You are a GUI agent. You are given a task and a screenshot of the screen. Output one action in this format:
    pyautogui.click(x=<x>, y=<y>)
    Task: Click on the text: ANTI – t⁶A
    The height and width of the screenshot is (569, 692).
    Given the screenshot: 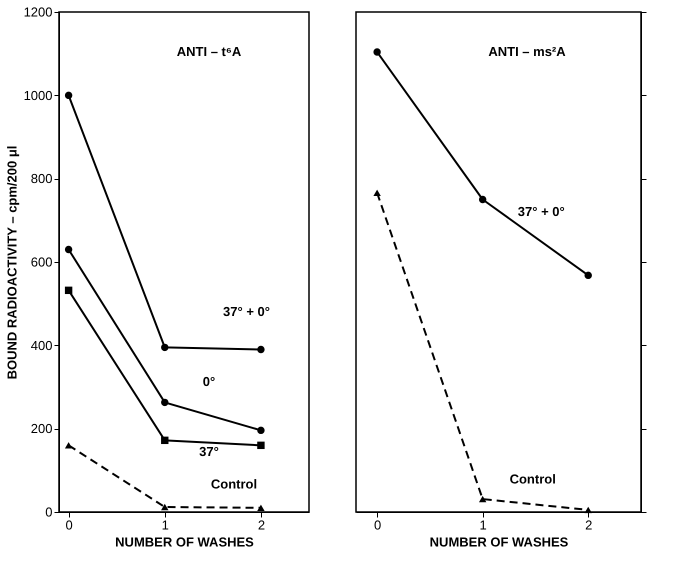 What is the action you would take?
    pyautogui.click(x=209, y=51)
    